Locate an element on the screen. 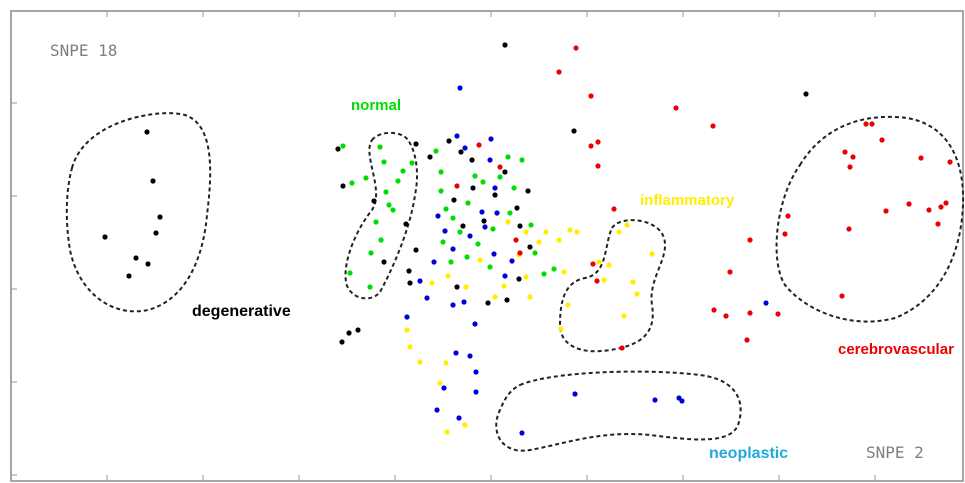  neoplastic-outline is located at coordinates (618, 411).